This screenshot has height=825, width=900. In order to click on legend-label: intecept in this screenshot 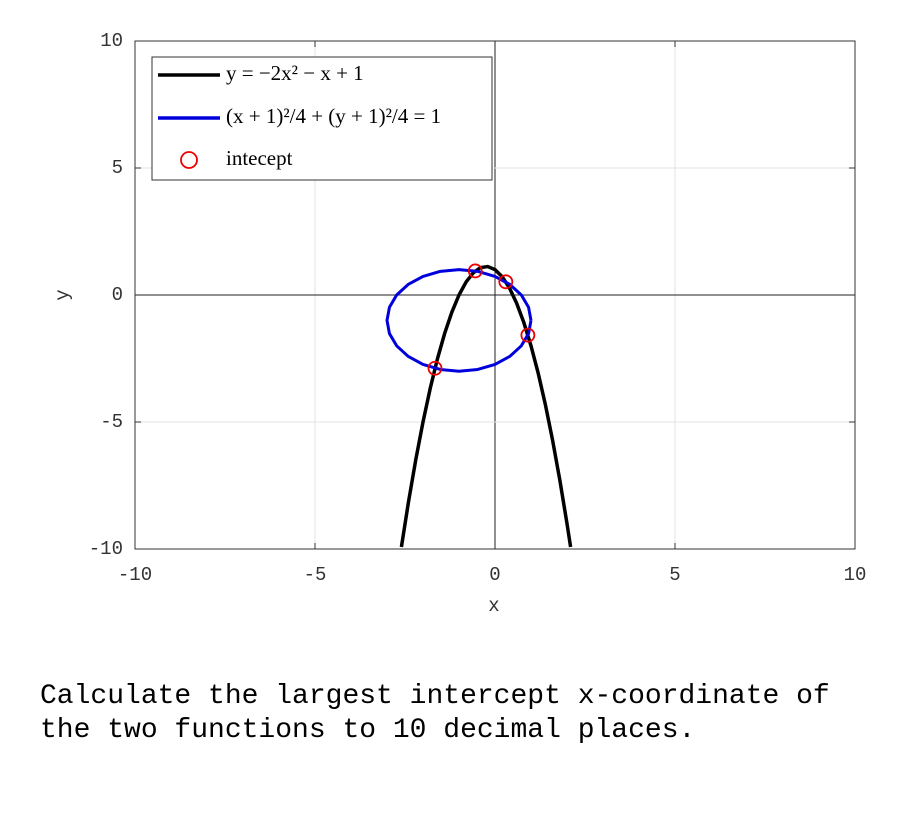, I will do `click(259, 158)`.